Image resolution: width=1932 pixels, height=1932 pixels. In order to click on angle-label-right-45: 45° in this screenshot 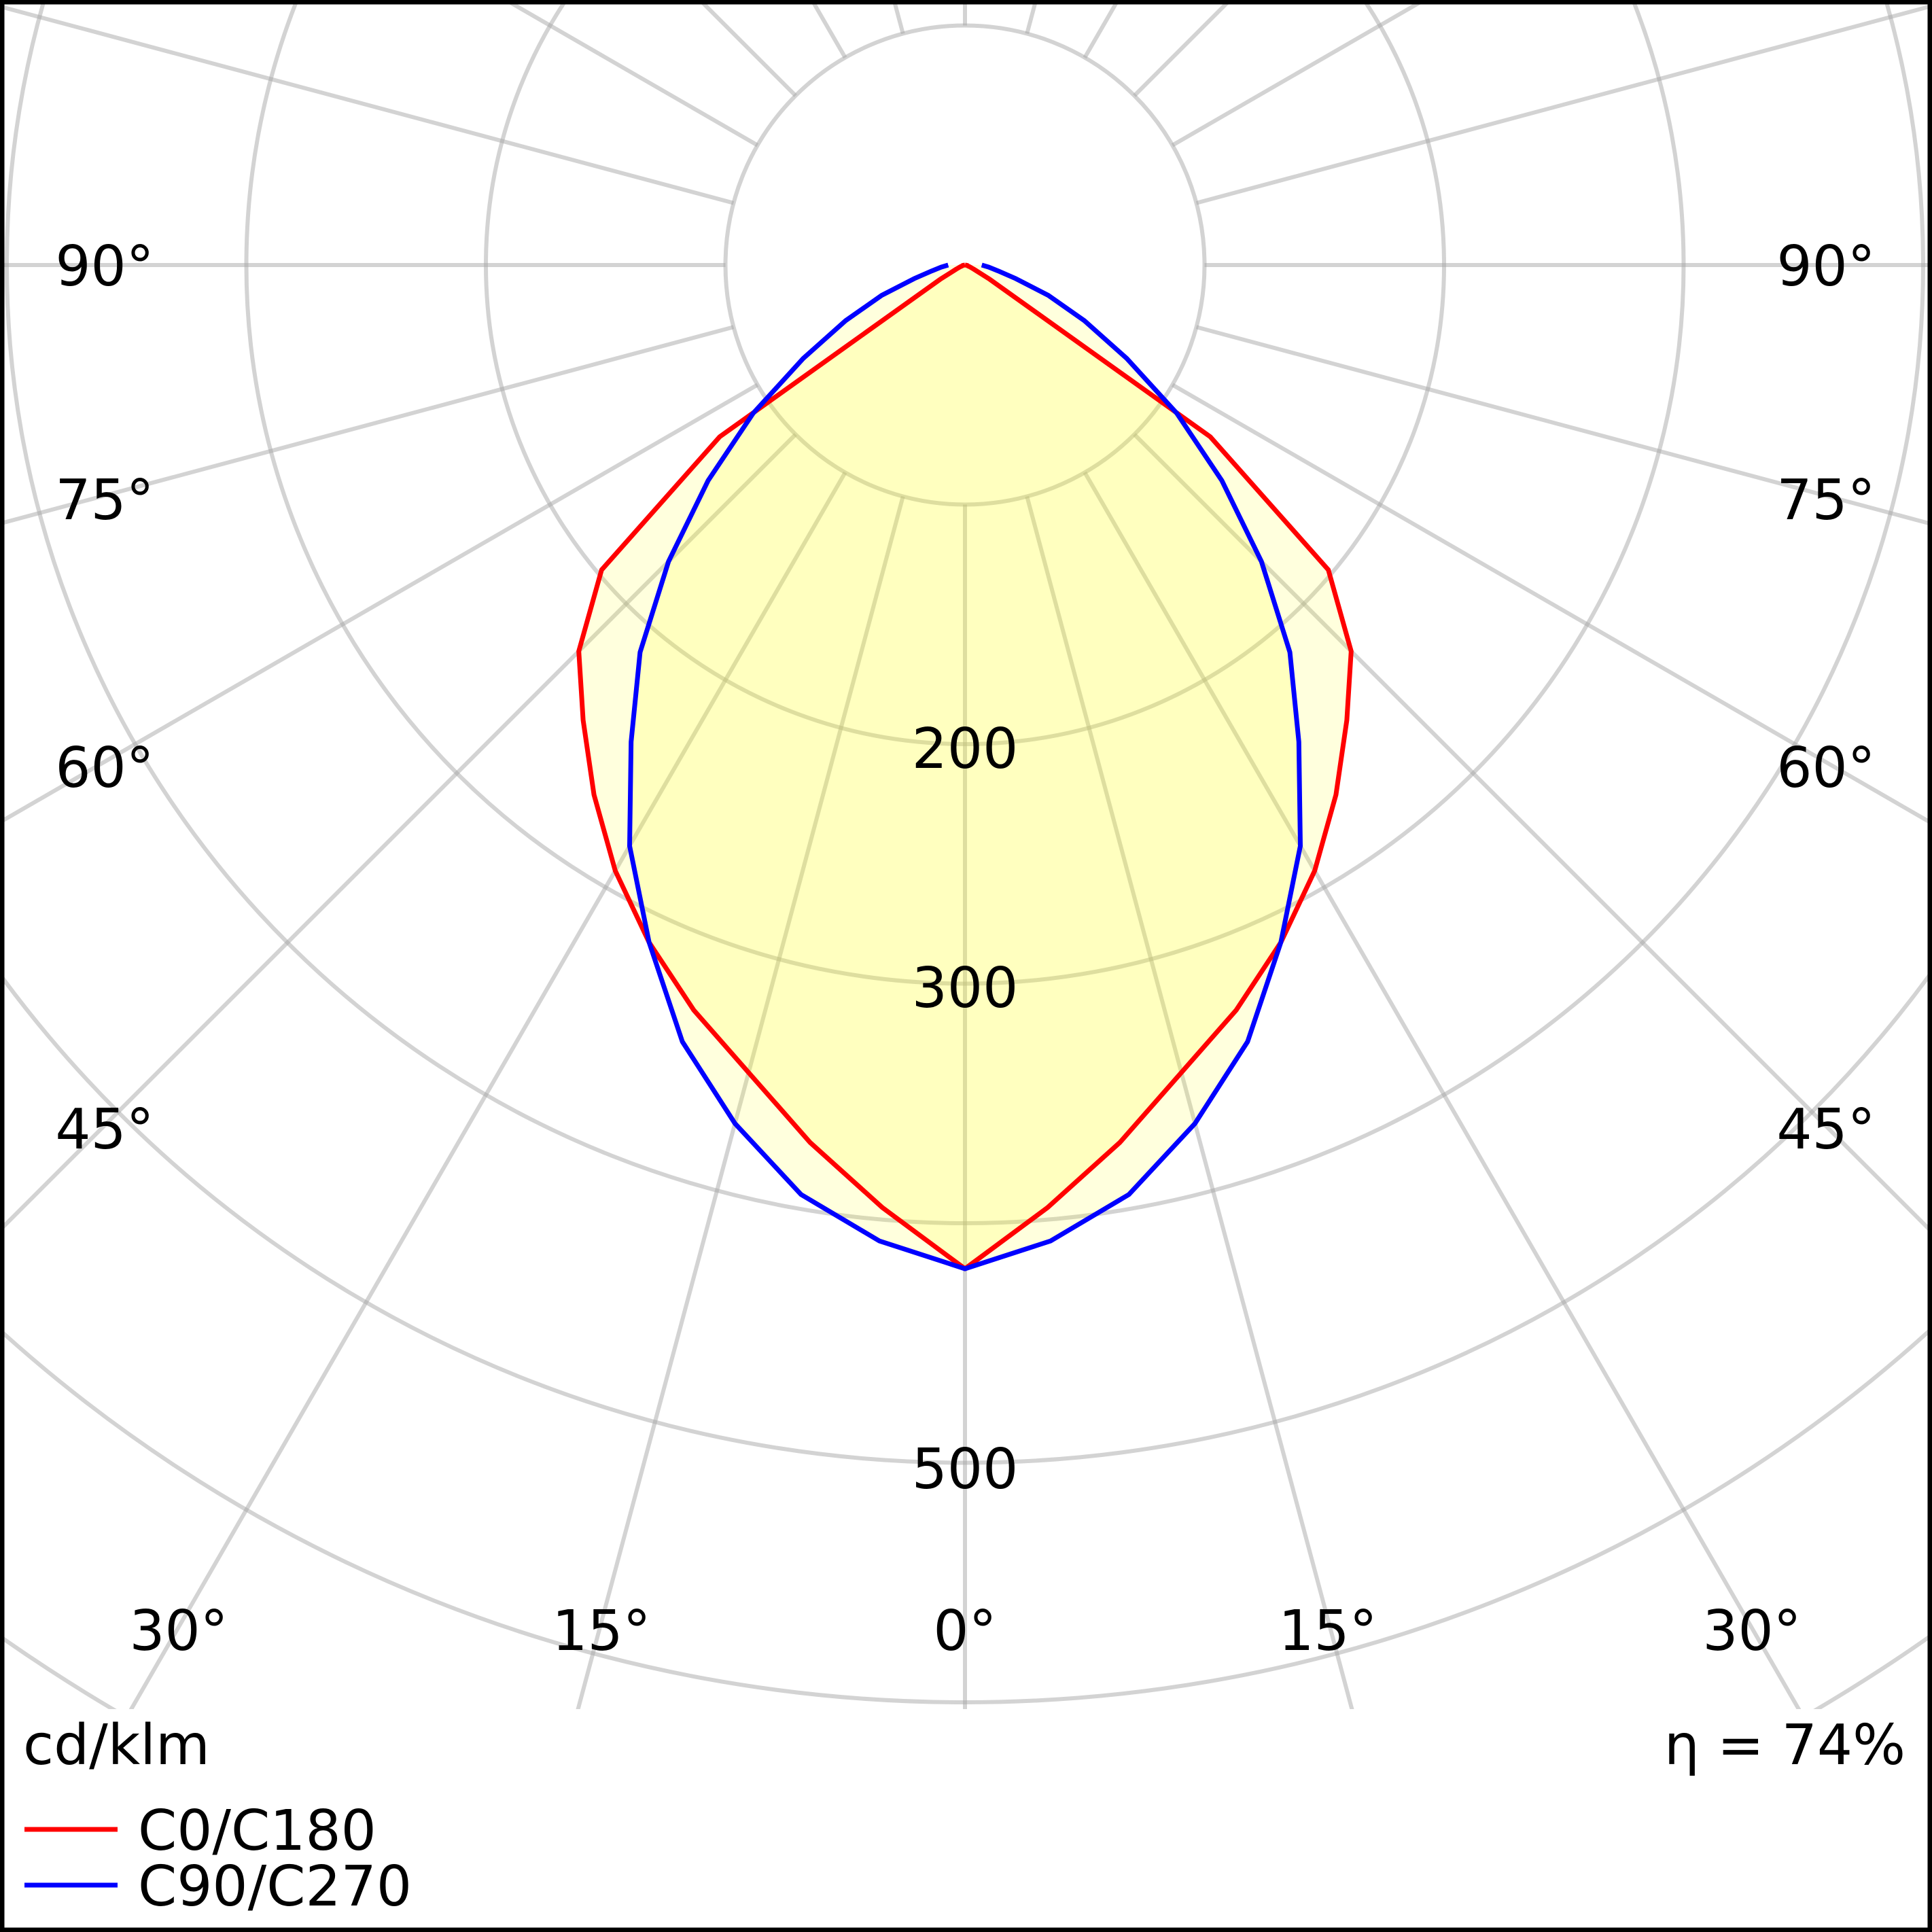, I will do `click(1825, 1129)`.